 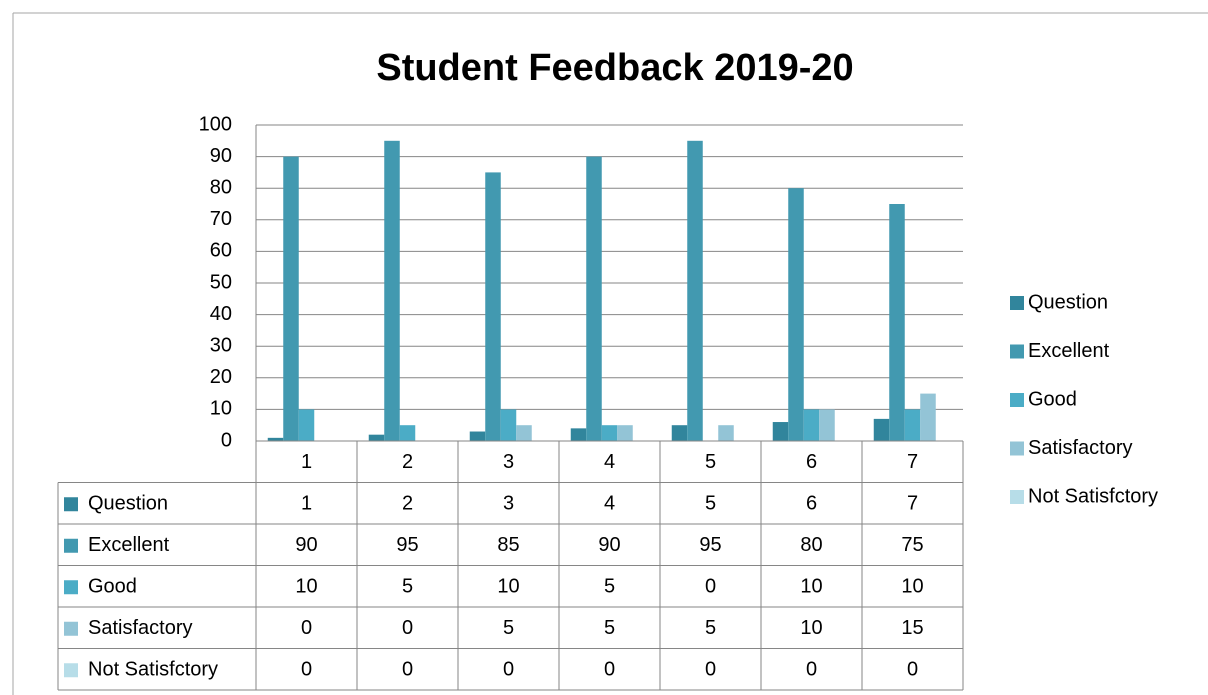 I want to click on table-cell: 3, so click(x=508, y=504).